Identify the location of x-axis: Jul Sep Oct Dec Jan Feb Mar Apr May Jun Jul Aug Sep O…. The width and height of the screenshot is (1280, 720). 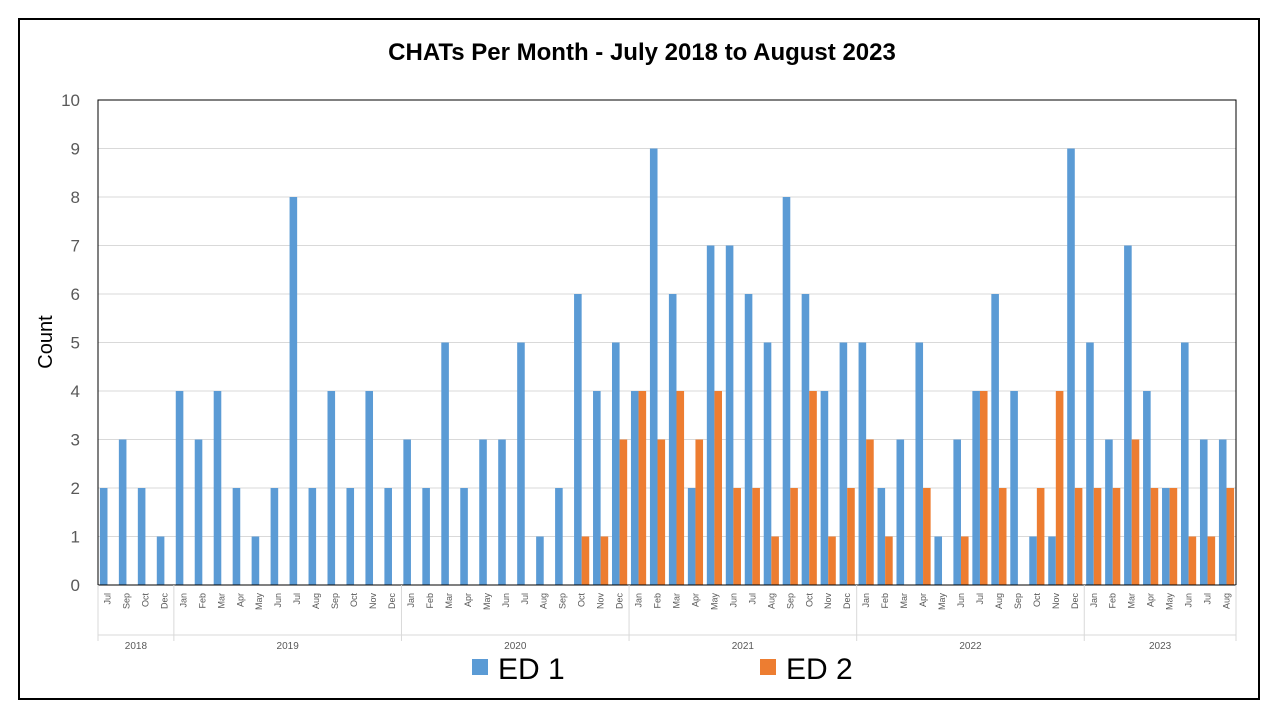
(667, 618).